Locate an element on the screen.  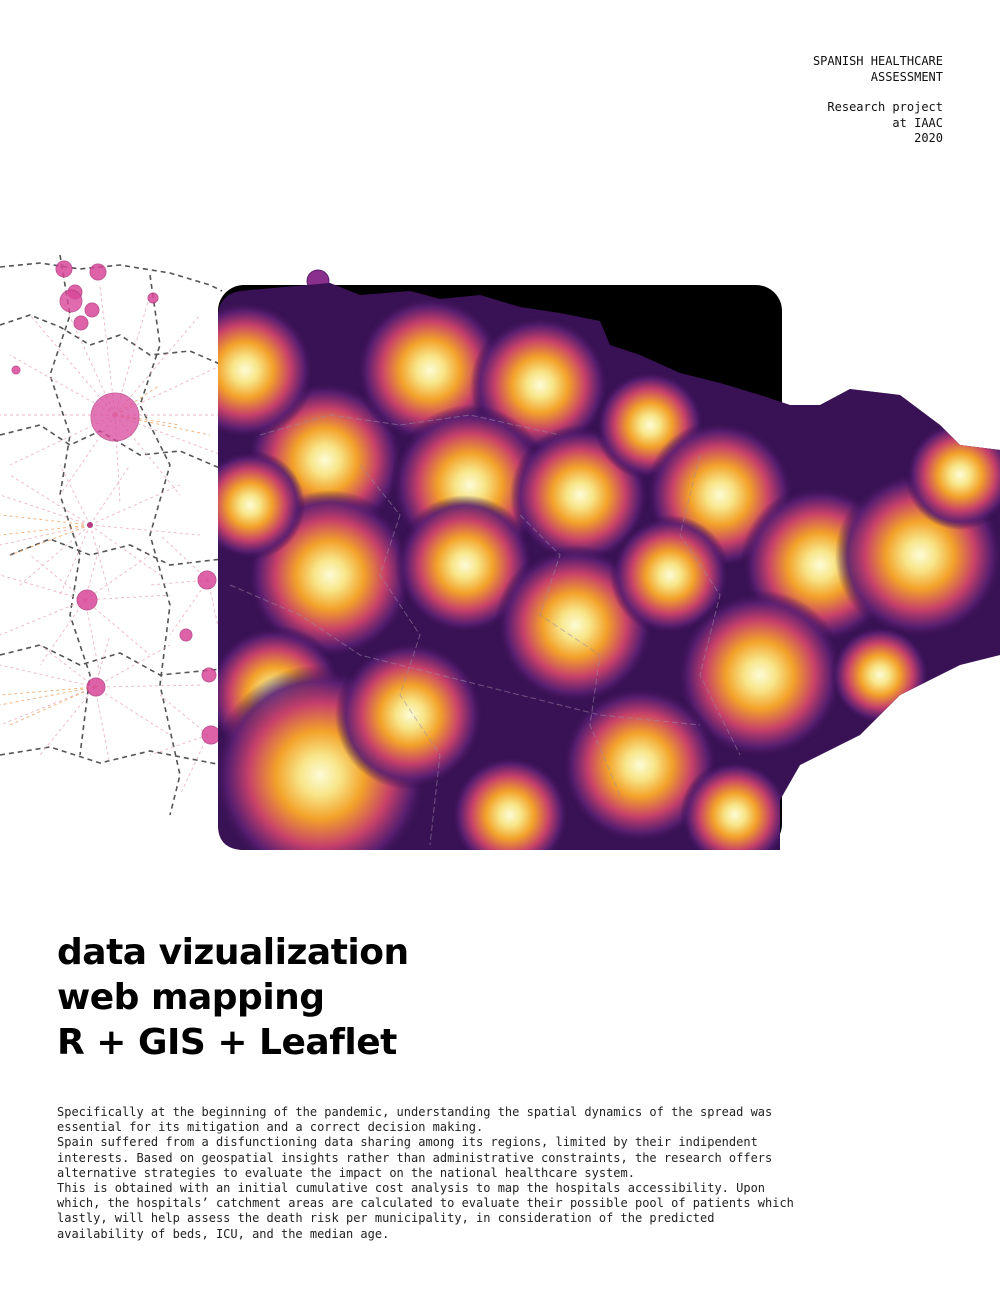
hospital-markers is located at coordinates (116, 502).